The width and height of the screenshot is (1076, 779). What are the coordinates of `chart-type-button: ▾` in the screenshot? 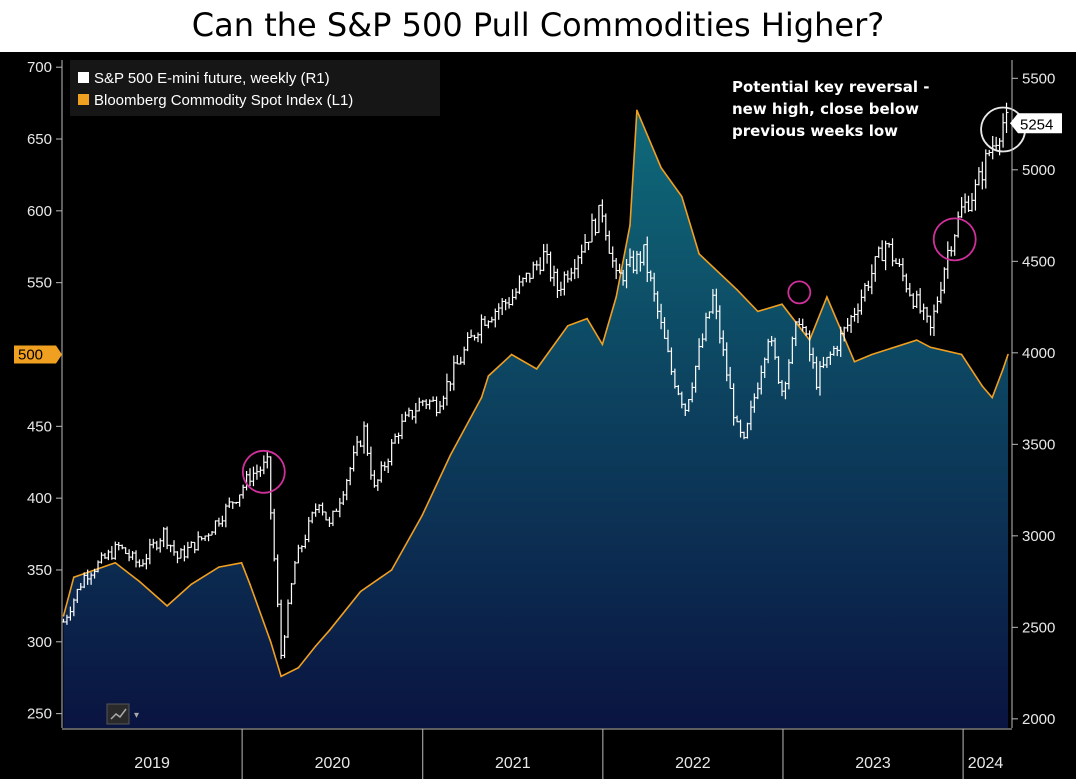 It's located at (122, 714).